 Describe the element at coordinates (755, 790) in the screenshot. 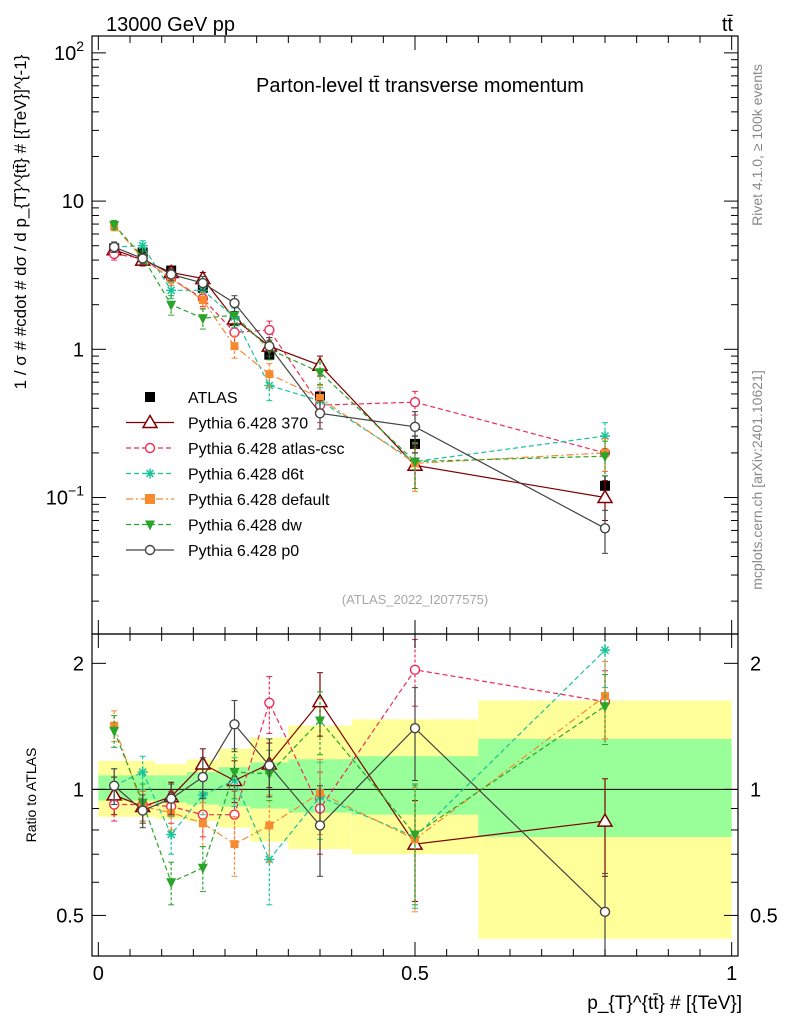

I see `ratio-y-tick-label-right: 1` at that location.